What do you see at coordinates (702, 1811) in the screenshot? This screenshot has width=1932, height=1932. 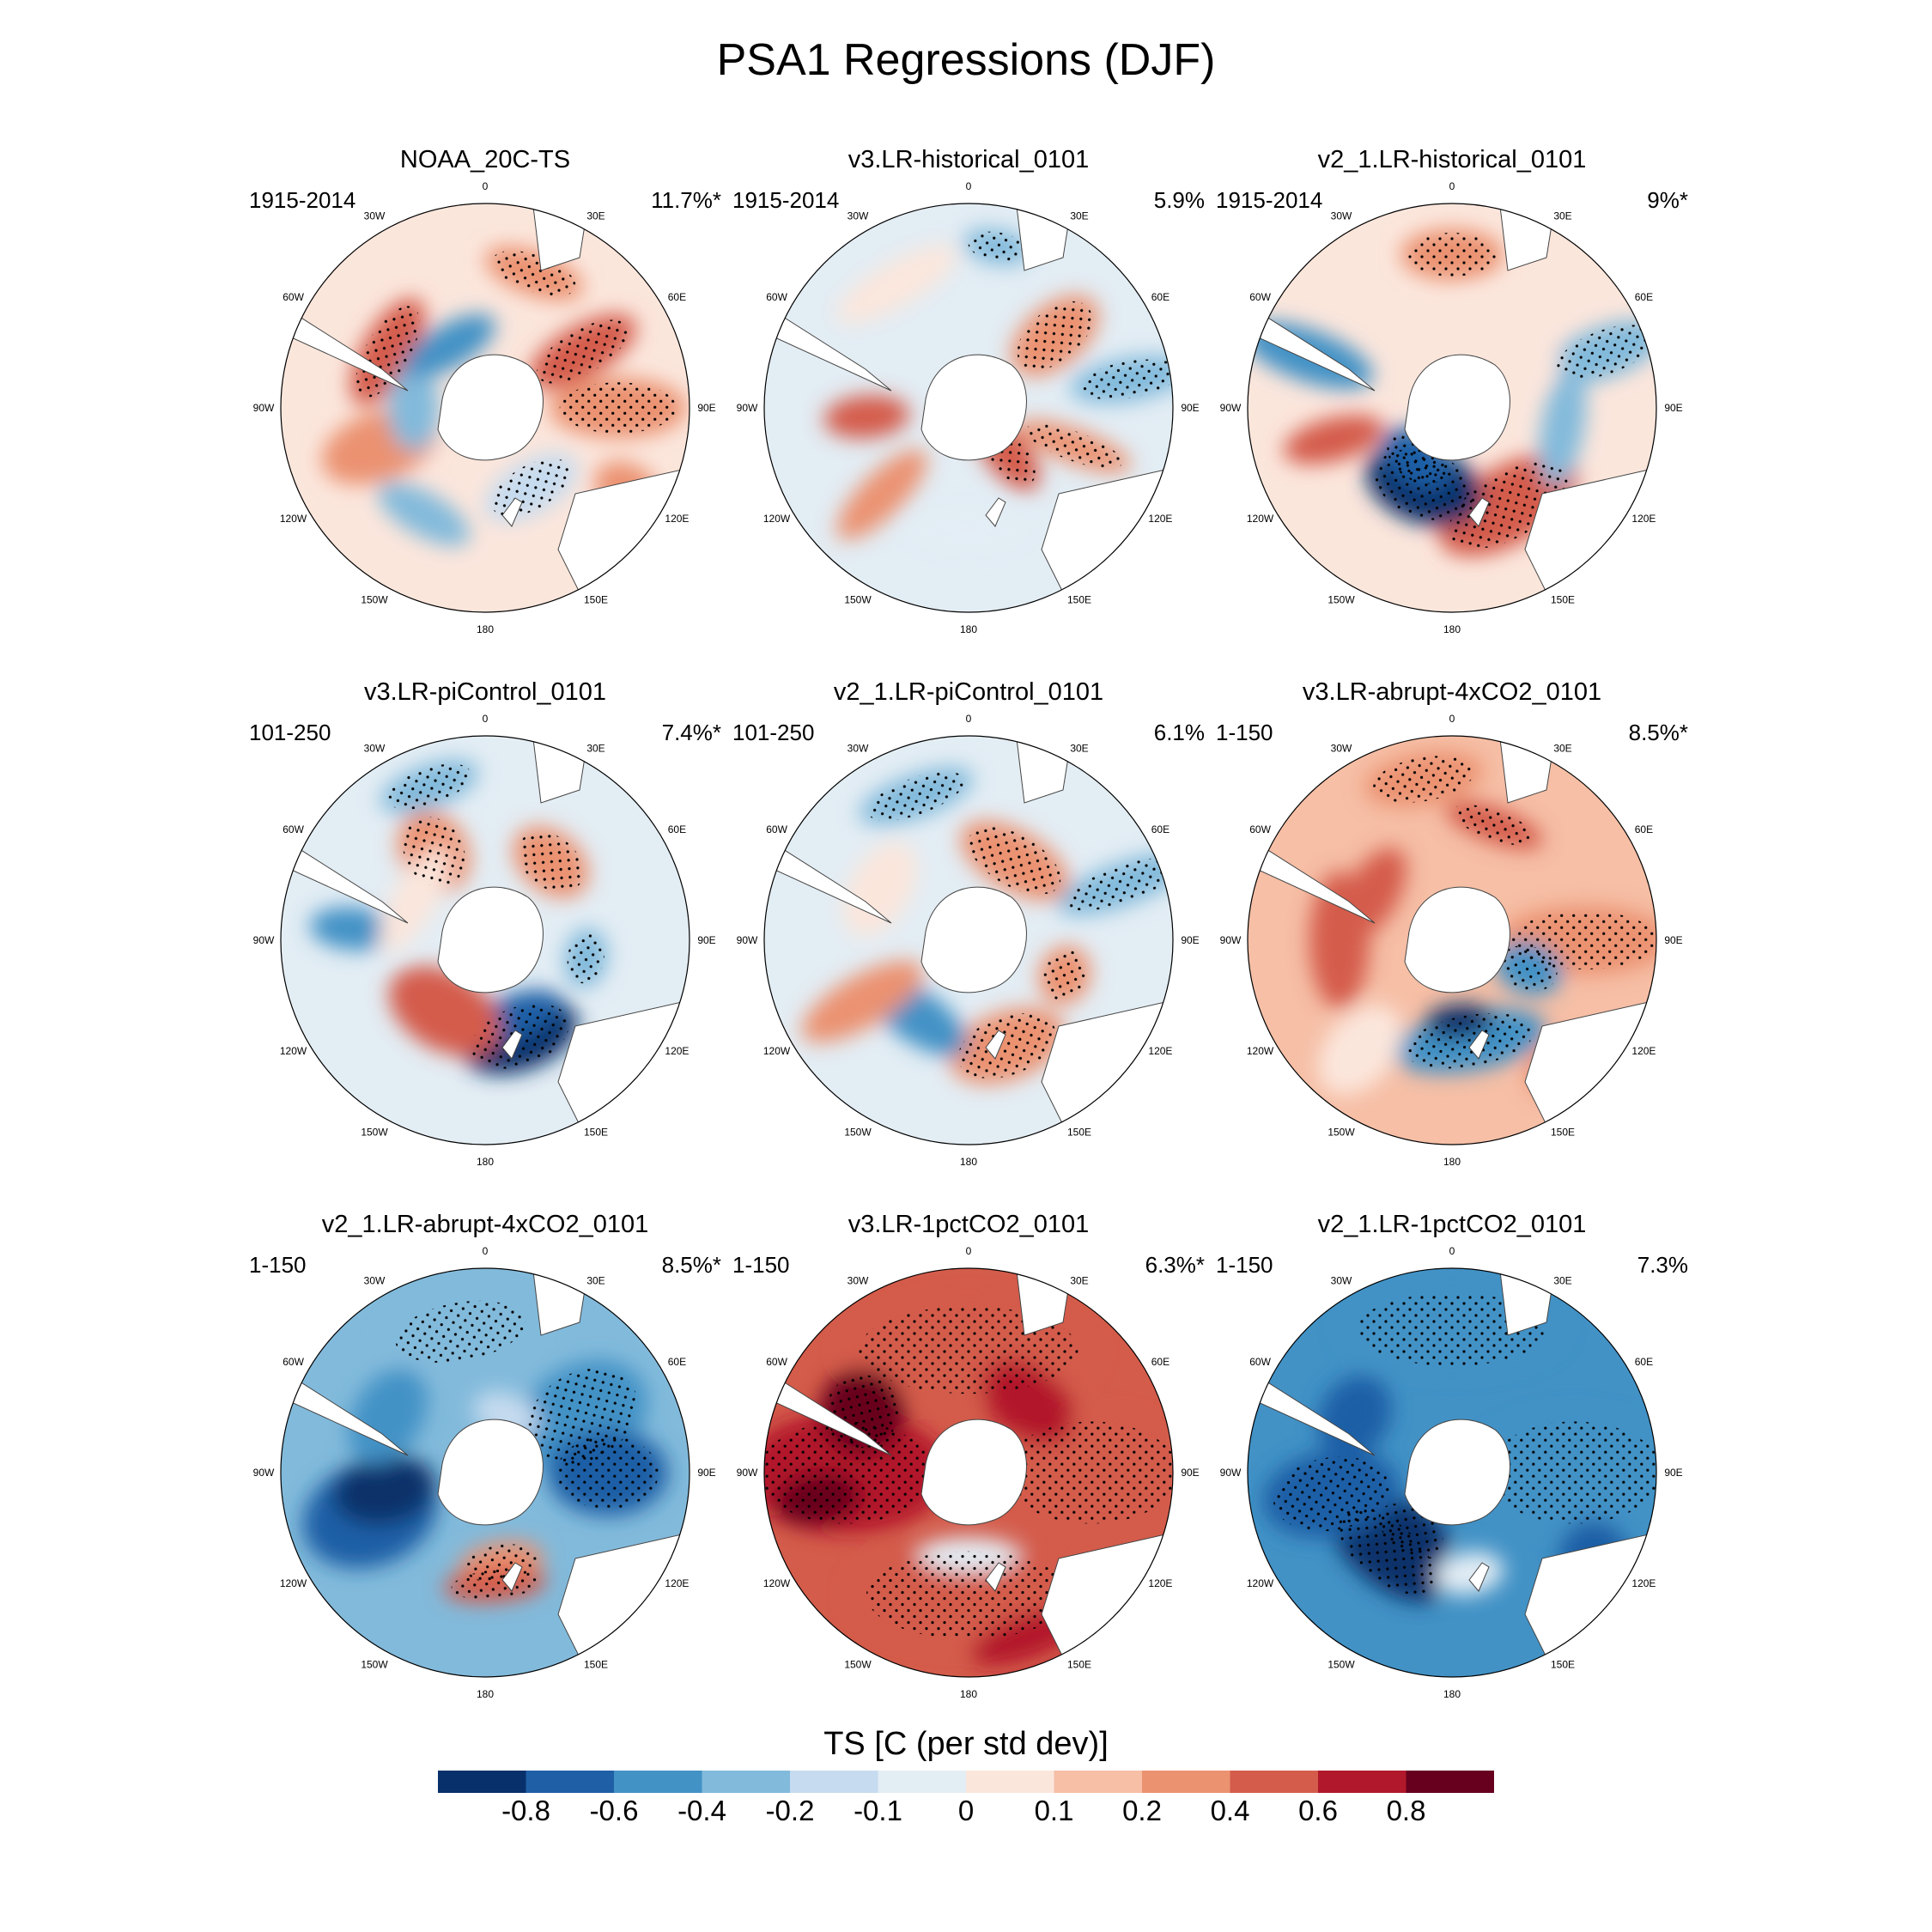 I see `colorbar-tick-label: -0.4` at bounding box center [702, 1811].